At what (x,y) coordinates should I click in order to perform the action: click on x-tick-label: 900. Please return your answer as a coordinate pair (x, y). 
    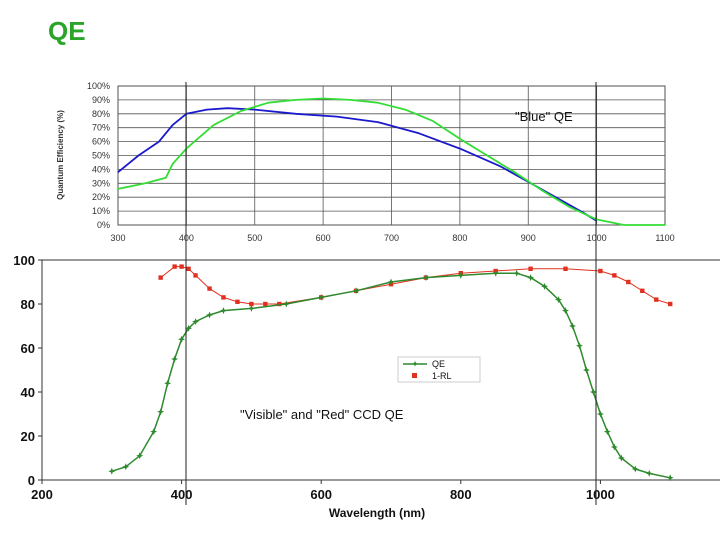
    Looking at the image, I should click on (528, 238).